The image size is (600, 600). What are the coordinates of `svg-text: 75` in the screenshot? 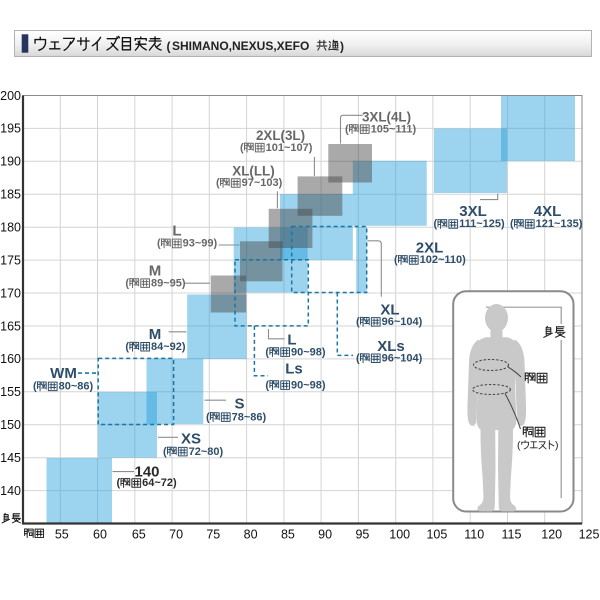 It's located at (213, 535).